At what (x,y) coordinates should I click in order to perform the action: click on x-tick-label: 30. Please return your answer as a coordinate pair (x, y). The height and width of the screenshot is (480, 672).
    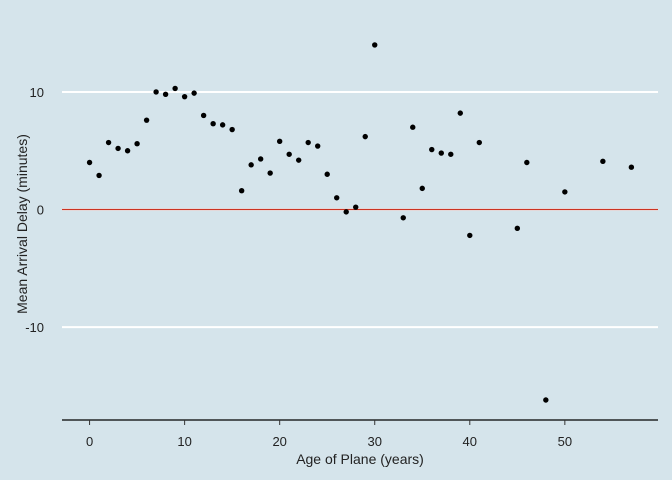
    Looking at the image, I should click on (374, 441).